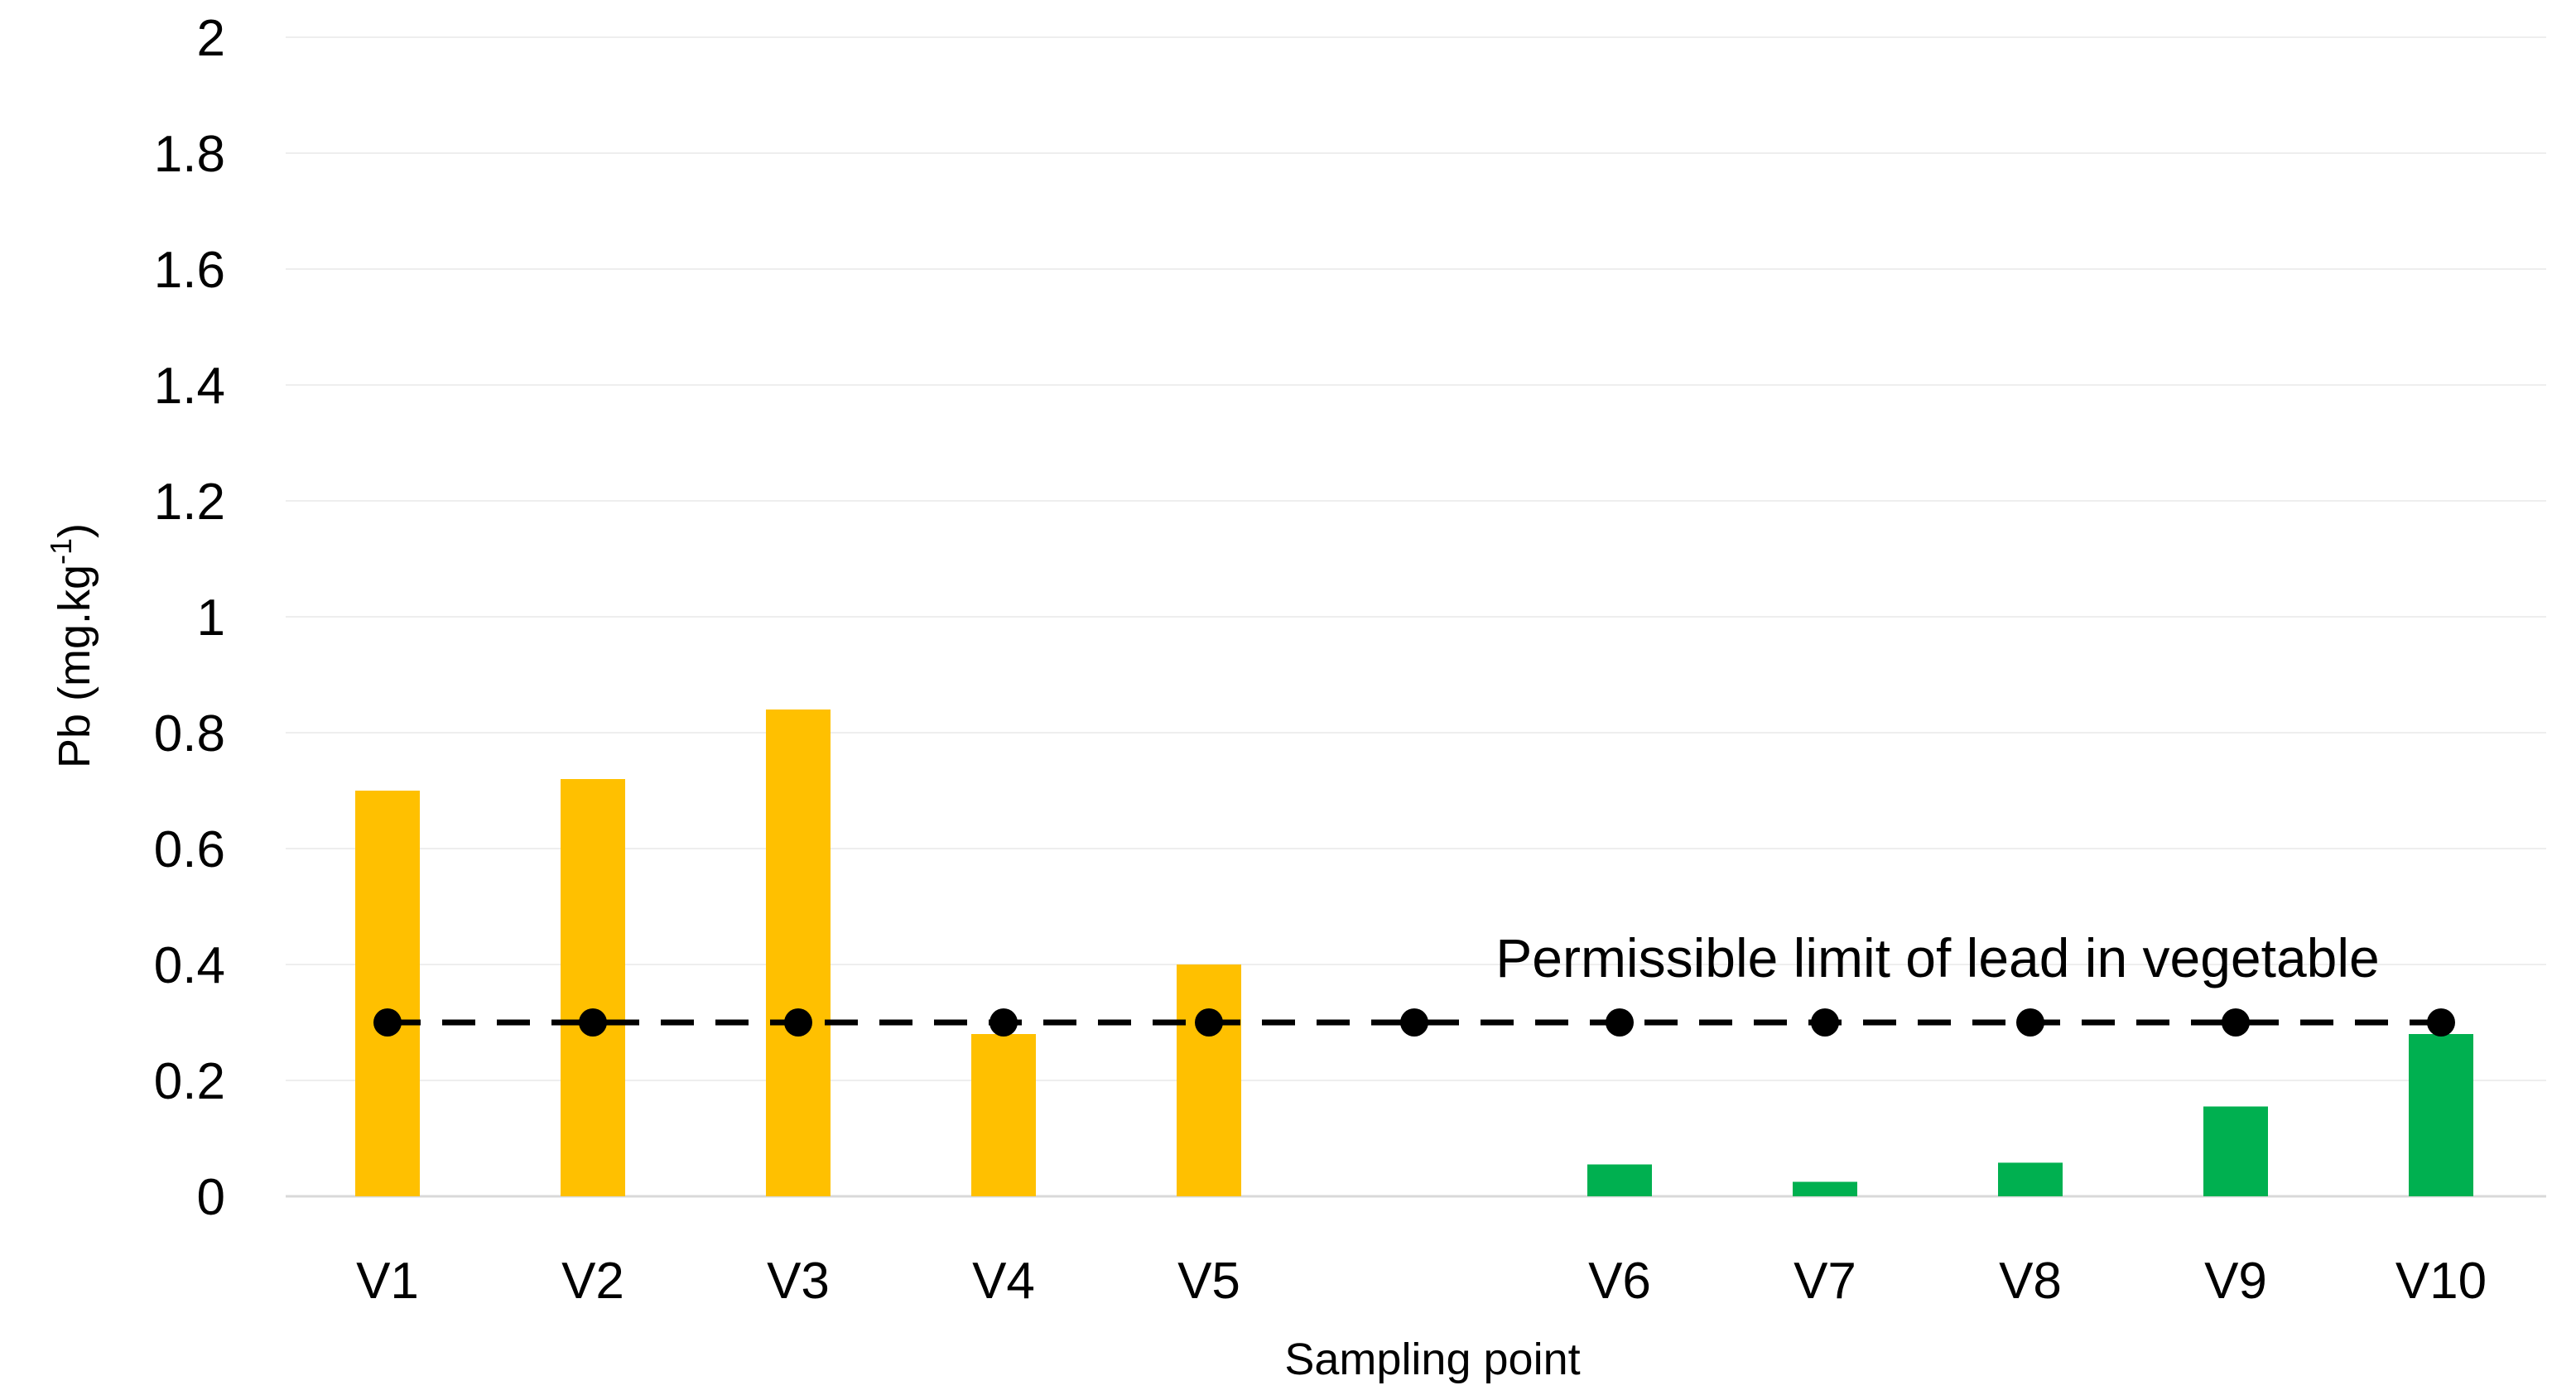 The width and height of the screenshot is (2576, 1395). Describe the element at coordinates (1619, 1180) in the screenshot. I see `bar-v6` at that location.